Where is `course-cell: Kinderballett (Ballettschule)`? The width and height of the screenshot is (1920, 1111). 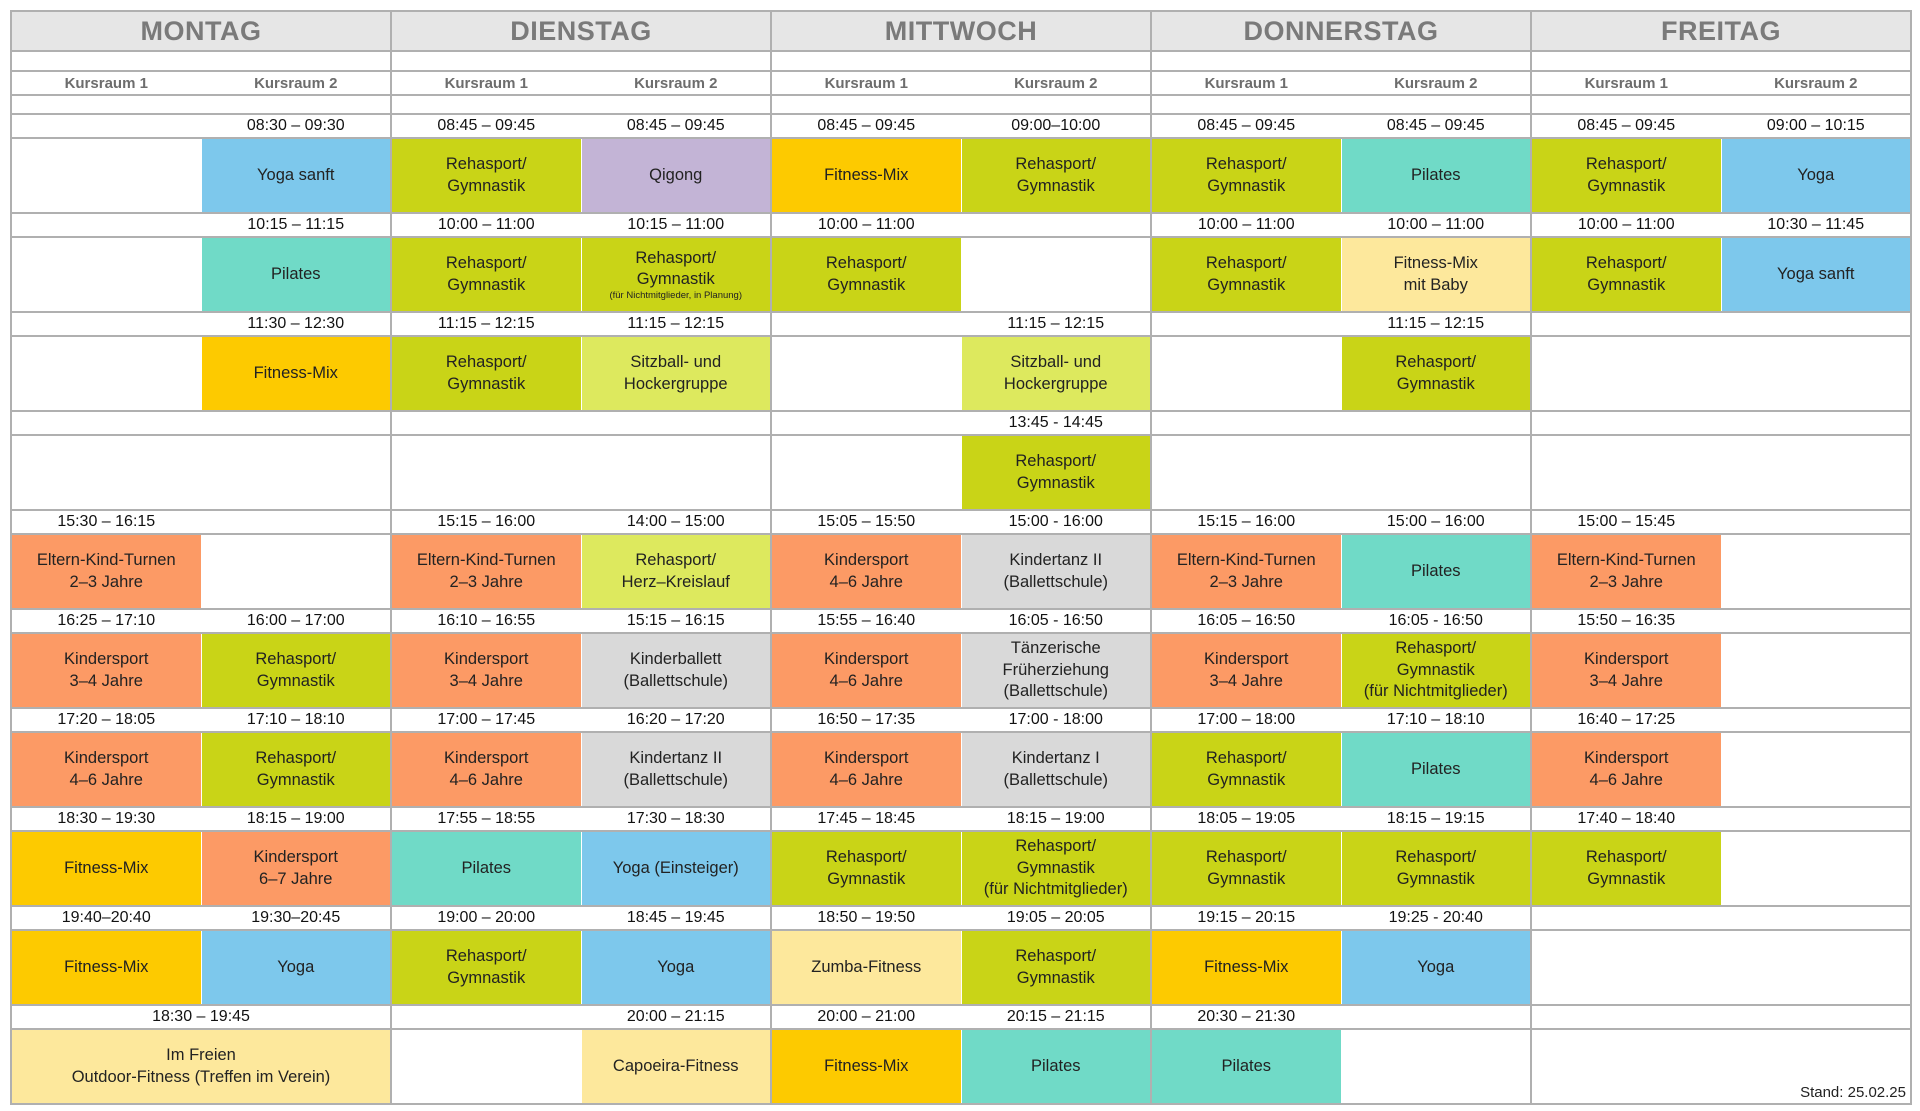
course-cell: Kinderballett (Ballettschule) is located at coordinates (675, 670).